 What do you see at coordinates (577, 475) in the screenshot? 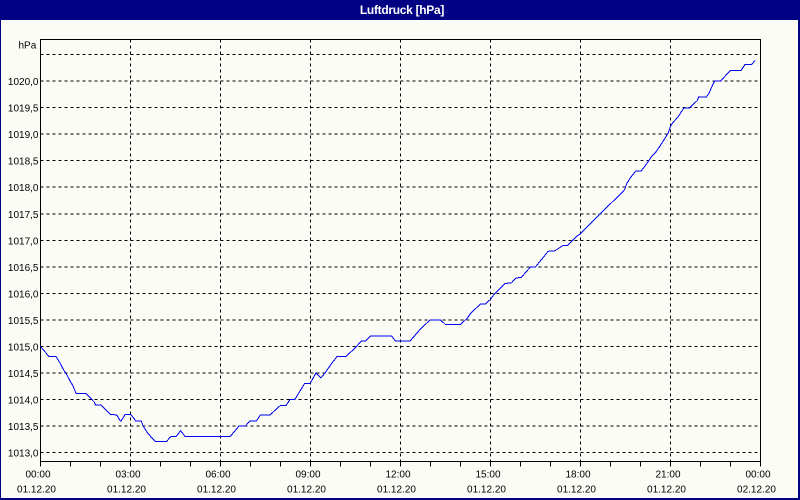
I see `svg-text: 18:00` at bounding box center [577, 475].